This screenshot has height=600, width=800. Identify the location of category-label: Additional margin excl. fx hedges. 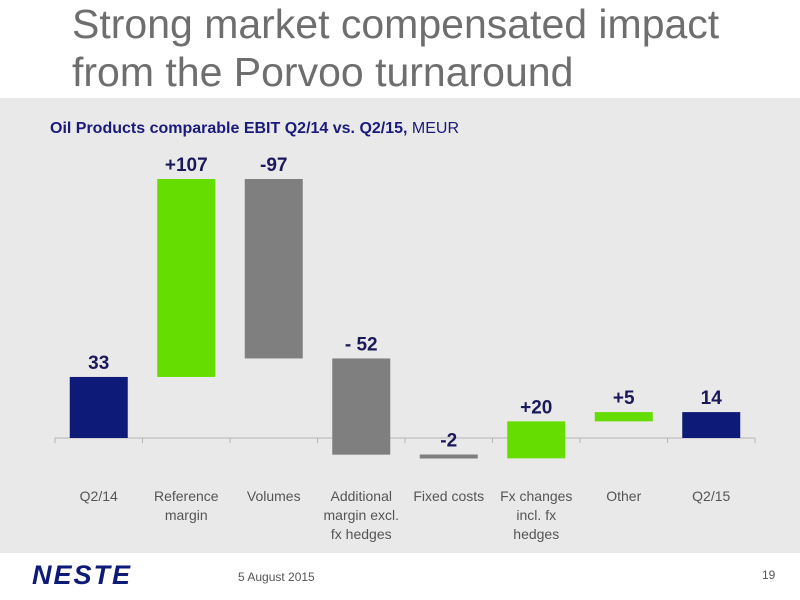
(361, 515).